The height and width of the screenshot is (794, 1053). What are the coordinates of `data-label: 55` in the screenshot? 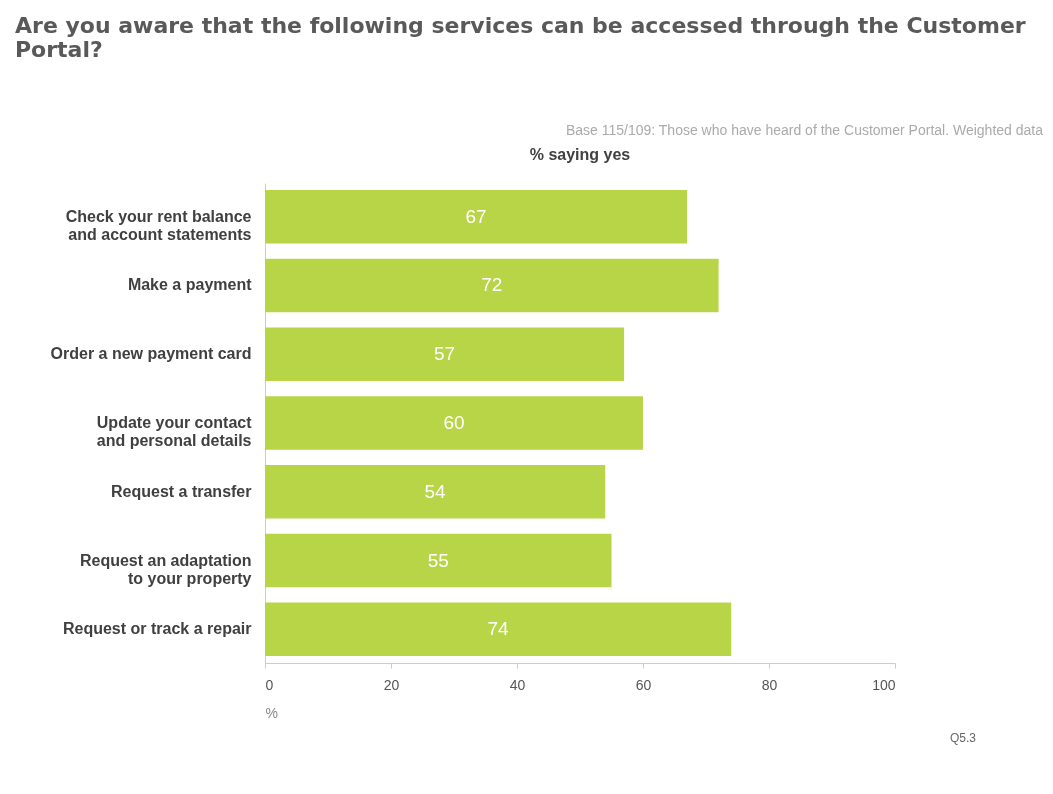 It's located at (438, 560).